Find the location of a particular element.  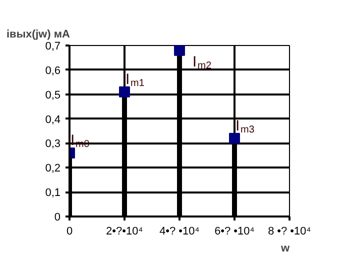

y-tick-label: 0 is located at coordinates (57, 218).